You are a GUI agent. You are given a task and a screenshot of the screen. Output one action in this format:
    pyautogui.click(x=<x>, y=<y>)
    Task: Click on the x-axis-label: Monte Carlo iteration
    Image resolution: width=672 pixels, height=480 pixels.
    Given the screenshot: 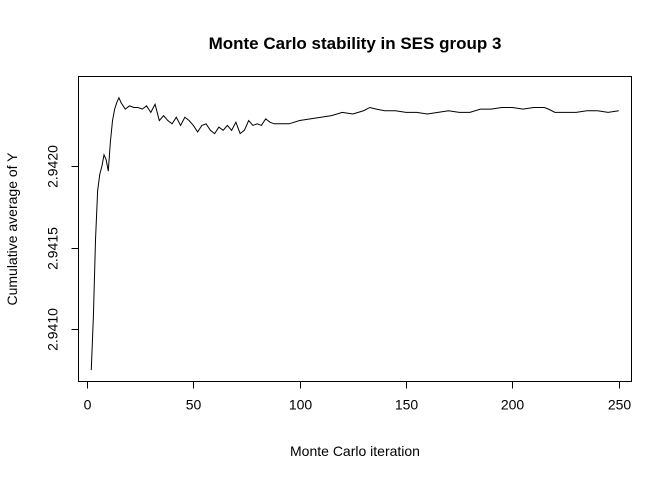 What is the action you would take?
    pyautogui.click(x=355, y=451)
    